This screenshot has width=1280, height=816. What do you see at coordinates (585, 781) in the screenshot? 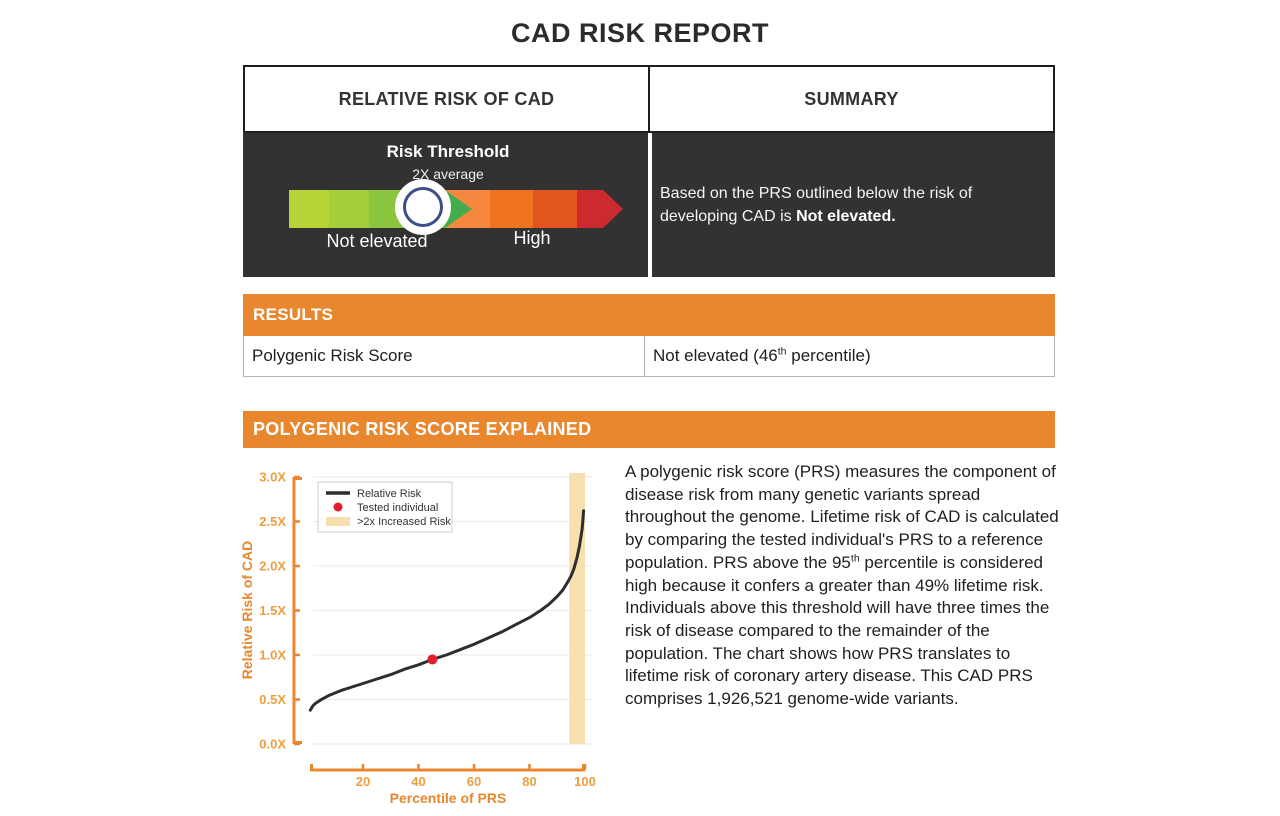
I see `x-tick-label: 100` at bounding box center [585, 781].